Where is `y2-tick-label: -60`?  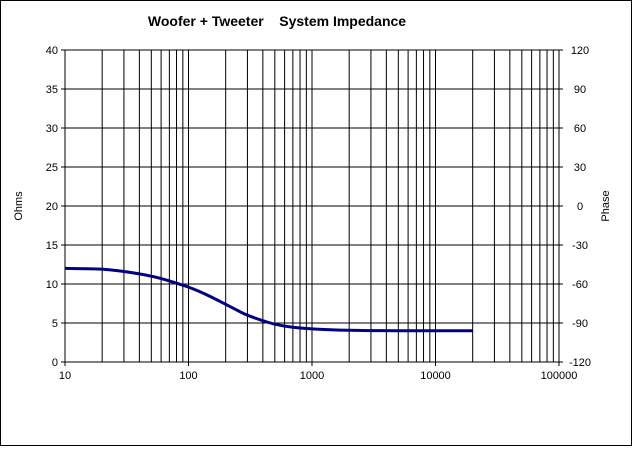 y2-tick-label: -60 is located at coordinates (580, 285).